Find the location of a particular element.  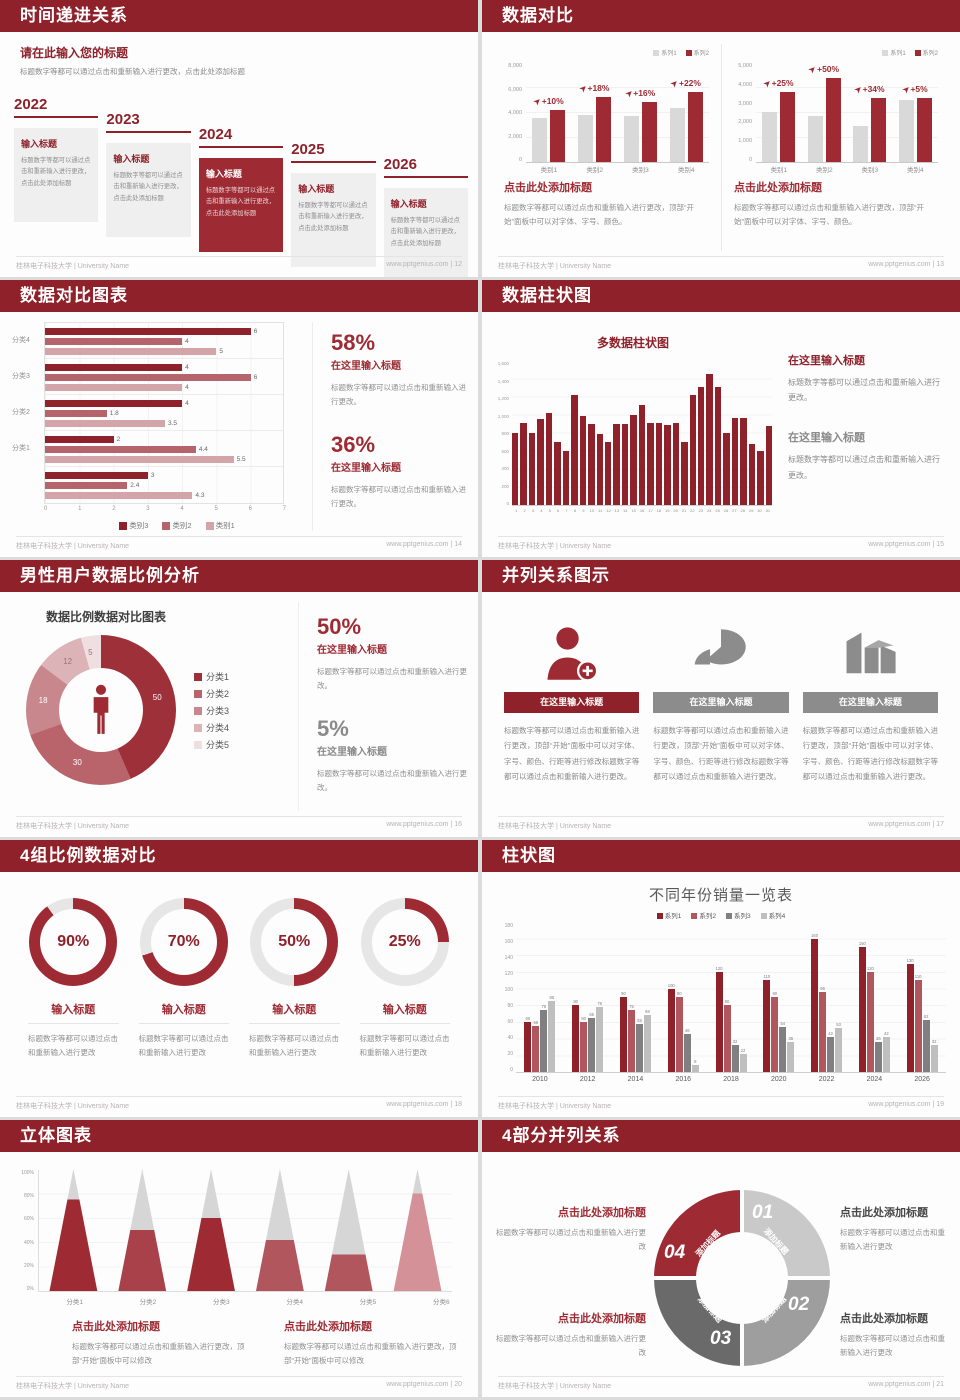

value-label: 160 is located at coordinates (815, 935).